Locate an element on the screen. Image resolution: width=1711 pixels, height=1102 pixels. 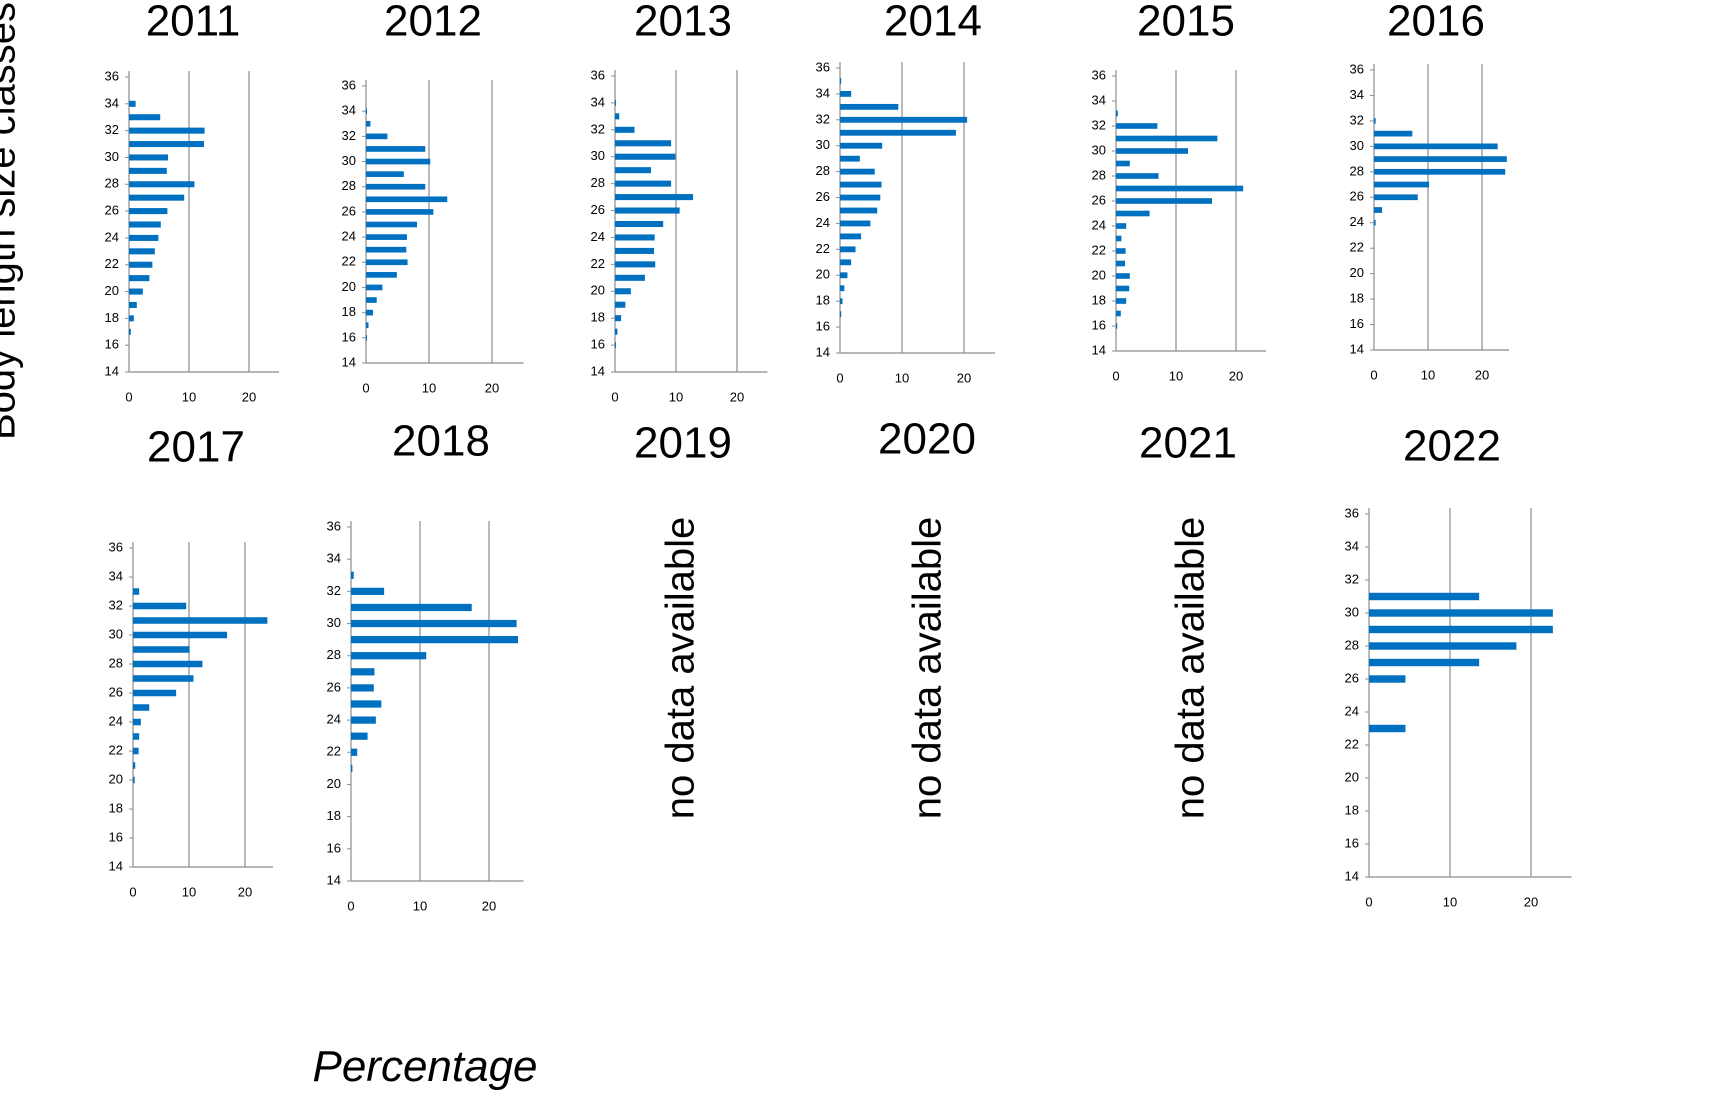
panel-title: 2017 is located at coordinates (196, 447).